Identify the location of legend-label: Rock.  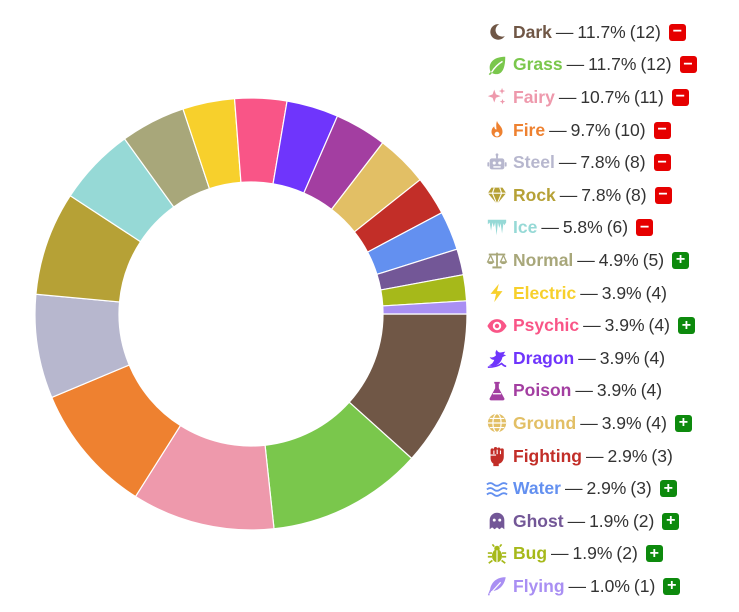
(534, 194).